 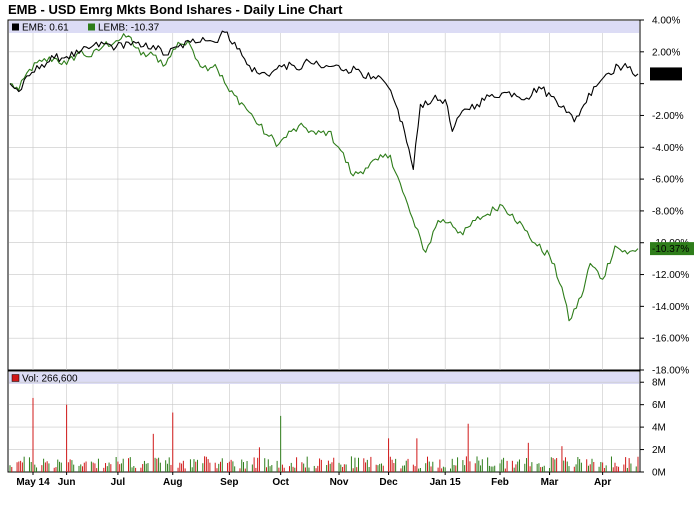 What do you see at coordinates (602, 482) in the screenshot?
I see `x-tick-label: Apr` at bounding box center [602, 482].